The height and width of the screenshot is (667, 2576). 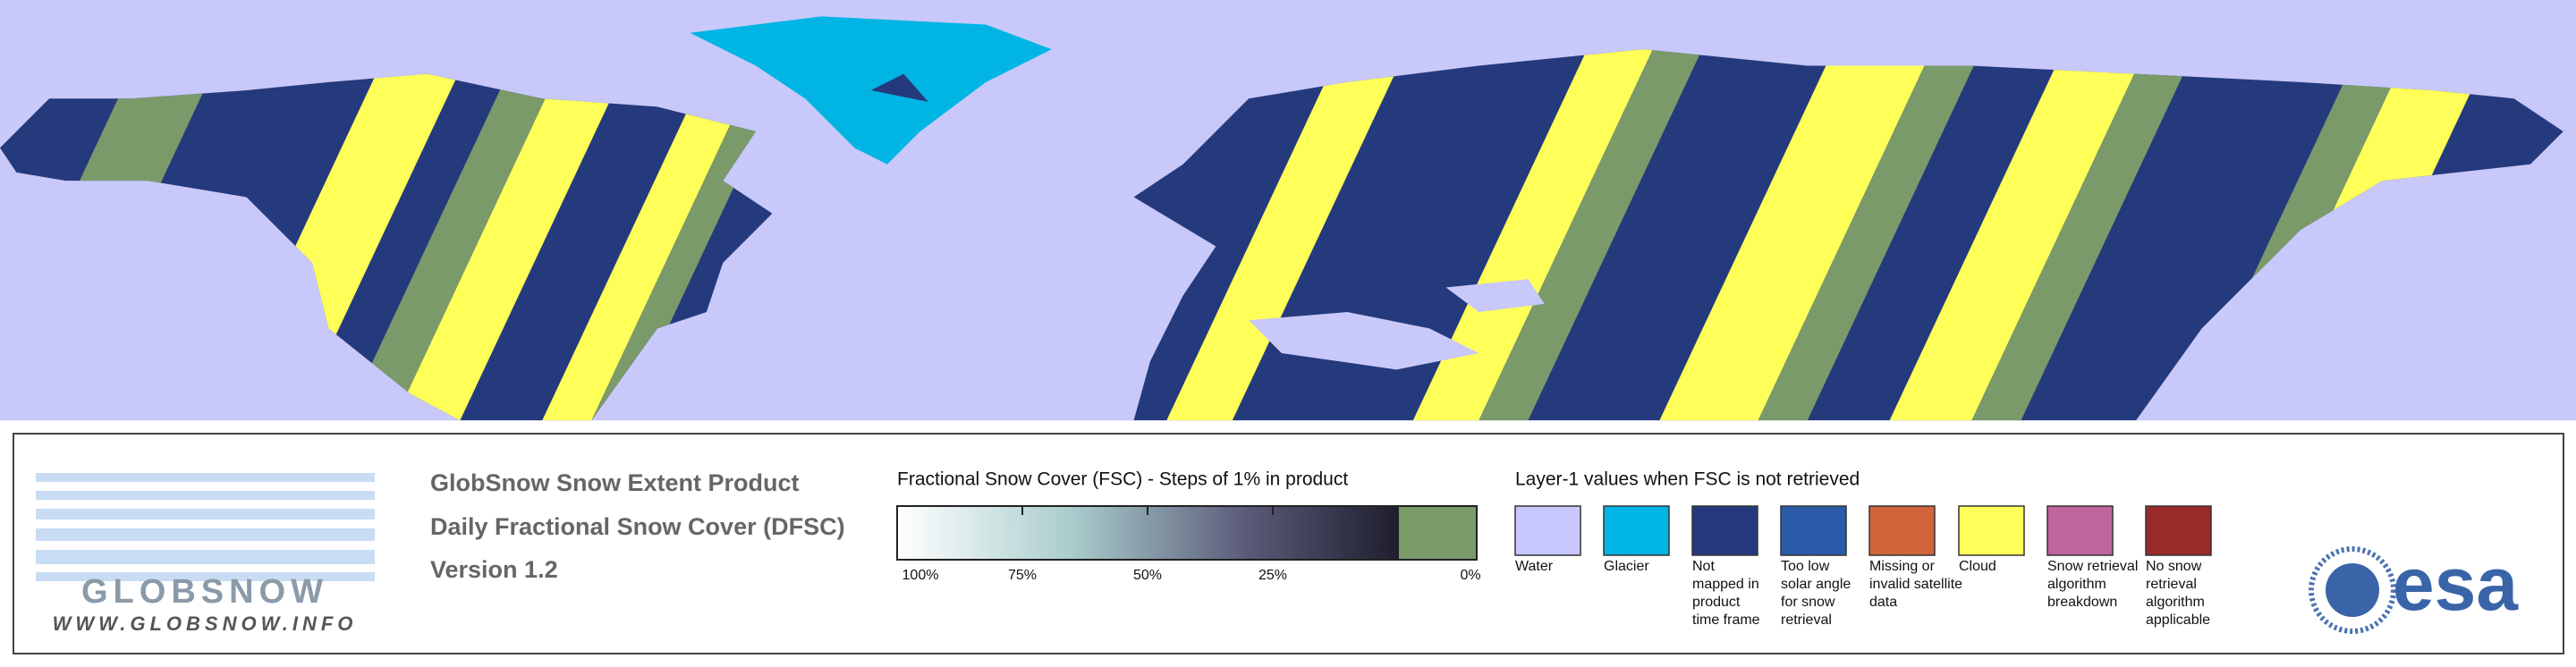 I want to click on class-label: Glacier, so click(x=1626, y=566).